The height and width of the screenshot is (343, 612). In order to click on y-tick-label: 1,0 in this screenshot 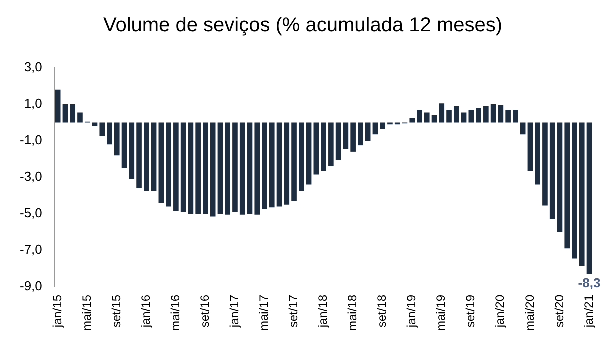, I will do `click(33, 104)`.